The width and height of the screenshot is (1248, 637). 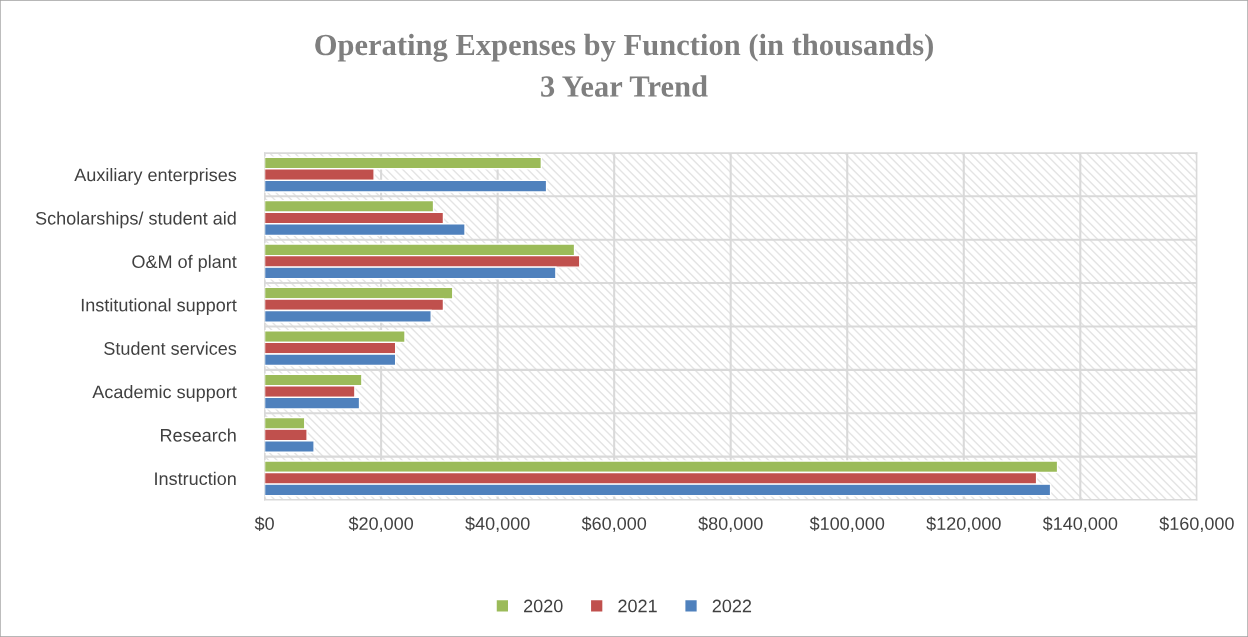 What do you see at coordinates (847, 524) in the screenshot?
I see `x-tick-label: $100,000` at bounding box center [847, 524].